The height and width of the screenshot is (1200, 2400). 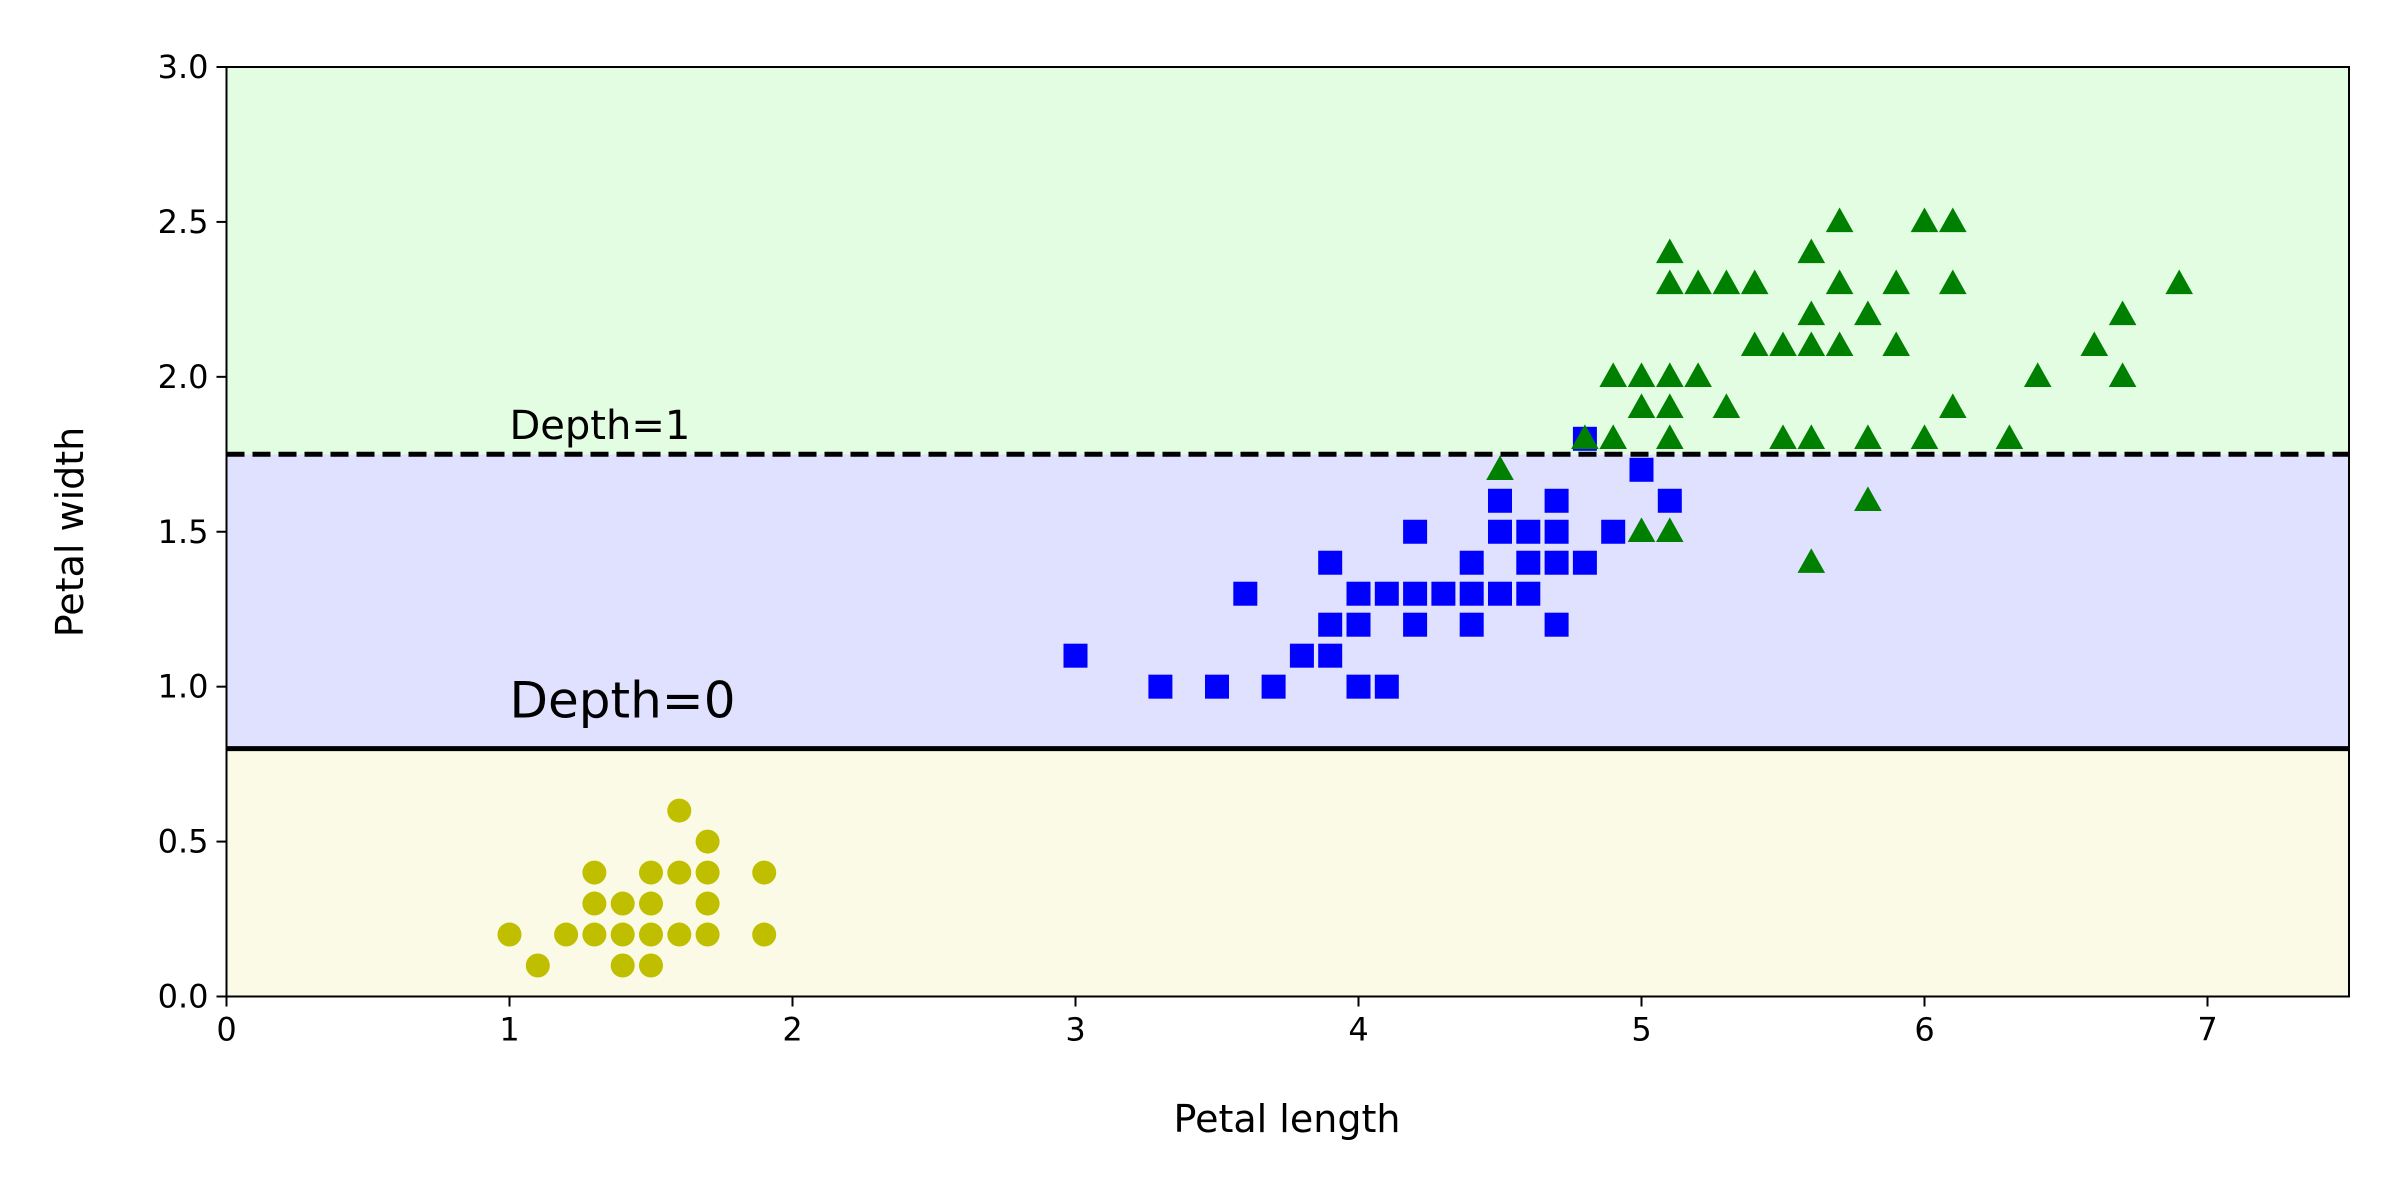 What do you see at coordinates (1358, 1030) in the screenshot?
I see `x-tick-label: 4` at bounding box center [1358, 1030].